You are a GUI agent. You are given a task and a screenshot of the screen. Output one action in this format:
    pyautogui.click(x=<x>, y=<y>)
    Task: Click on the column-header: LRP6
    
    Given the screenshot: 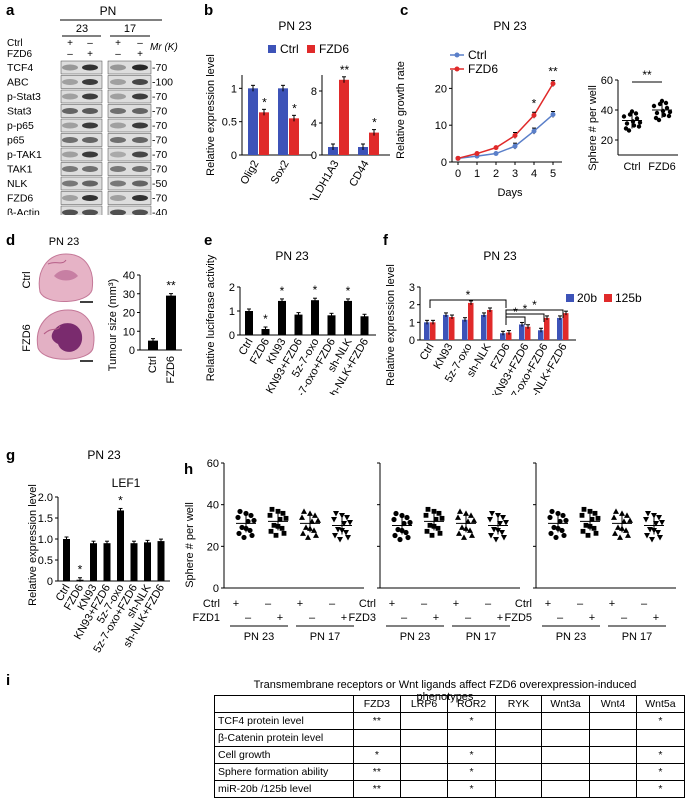 What is the action you would take?
    pyautogui.click(x=424, y=704)
    